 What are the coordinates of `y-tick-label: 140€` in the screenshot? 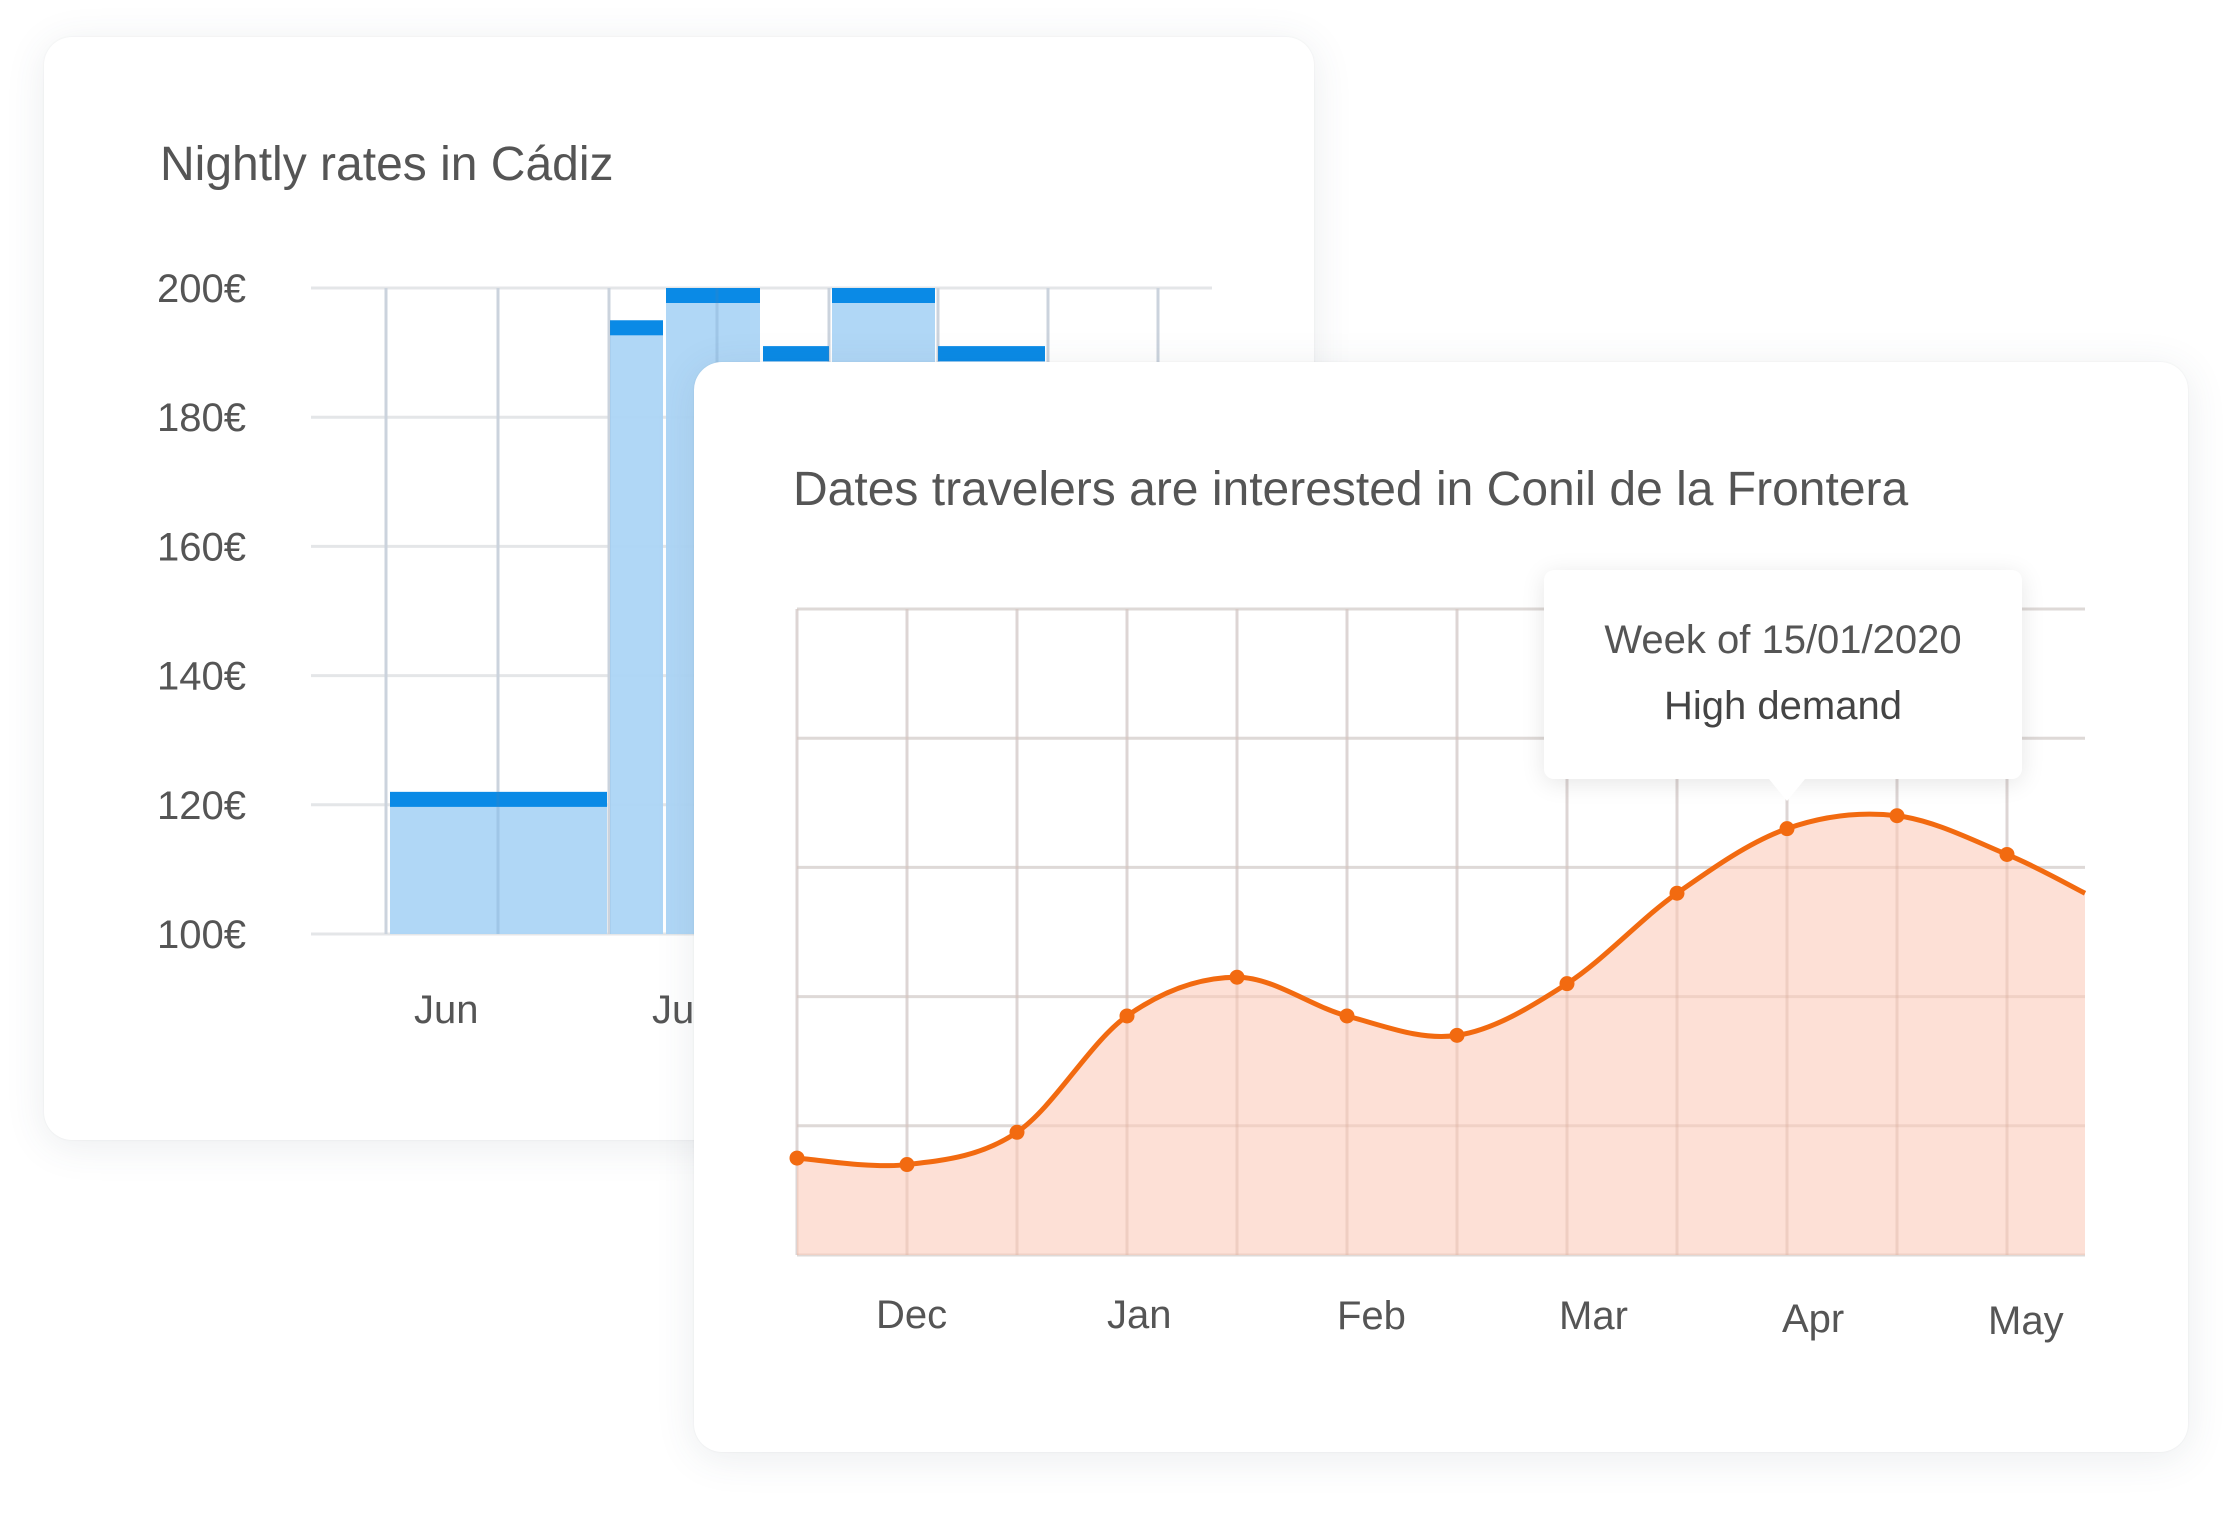 It's located at (201, 677).